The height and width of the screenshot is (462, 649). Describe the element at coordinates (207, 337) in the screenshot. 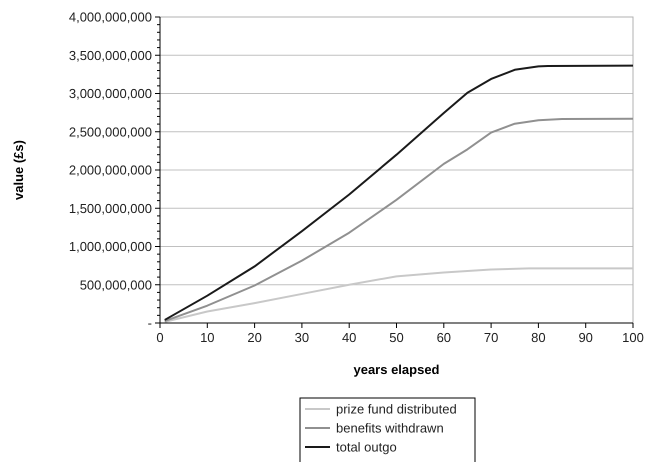

I see `x-tick-label: 10` at that location.